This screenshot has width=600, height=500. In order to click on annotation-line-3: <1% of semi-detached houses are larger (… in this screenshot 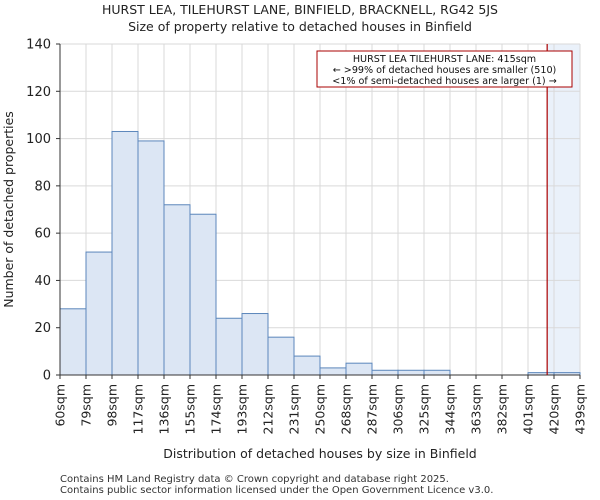, I will do `click(444, 81)`.